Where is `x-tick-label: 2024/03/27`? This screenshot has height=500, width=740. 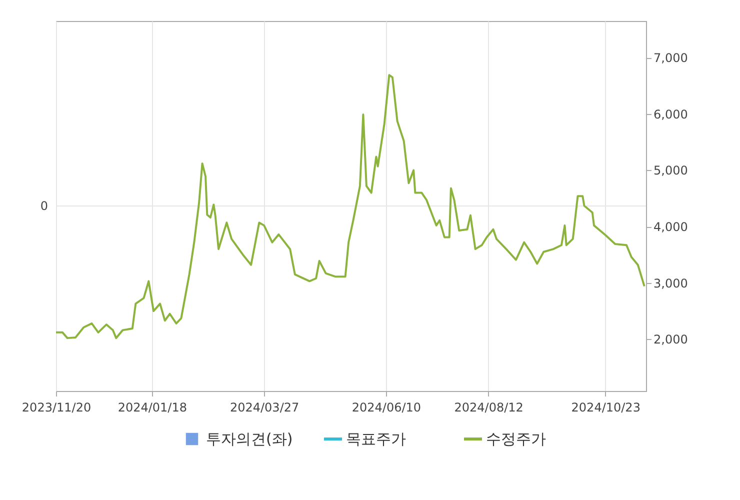 x-tick-label: 2024/03/27 is located at coordinates (265, 407).